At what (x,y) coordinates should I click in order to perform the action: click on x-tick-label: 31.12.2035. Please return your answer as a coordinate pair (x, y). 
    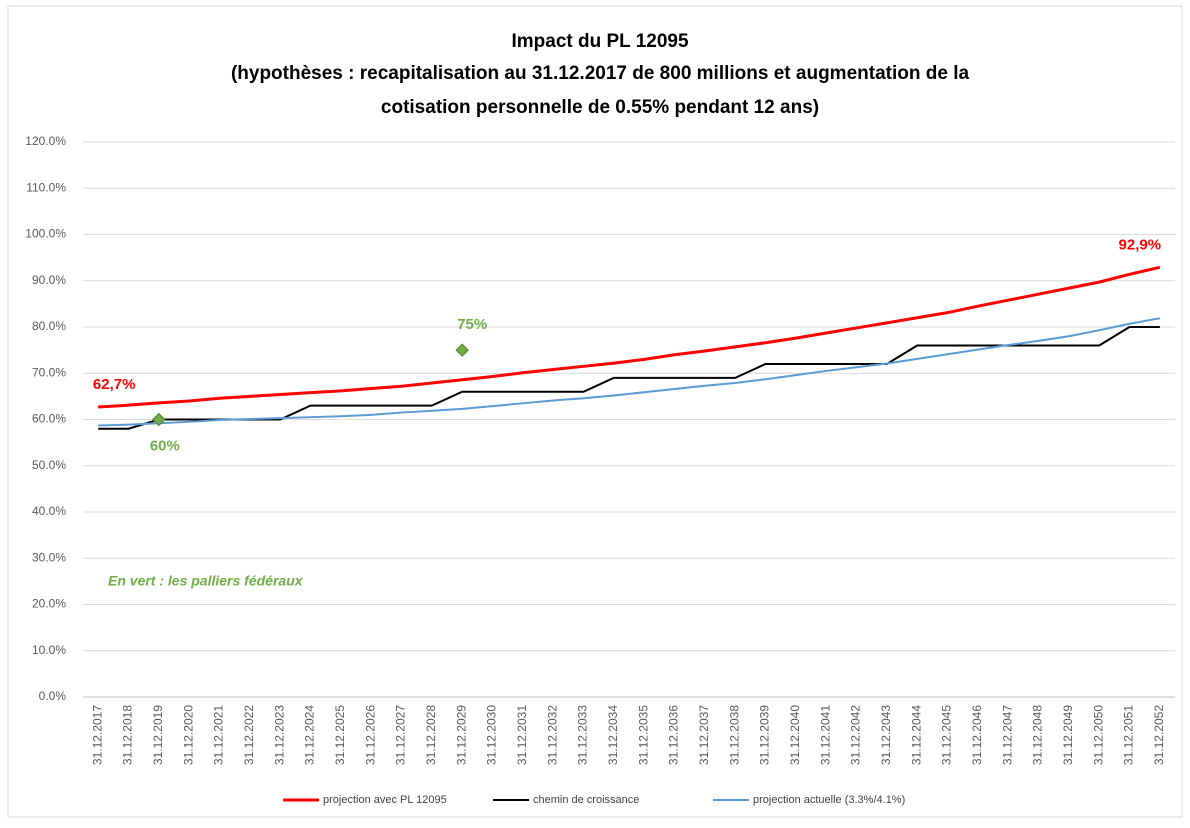
    Looking at the image, I should click on (643, 735).